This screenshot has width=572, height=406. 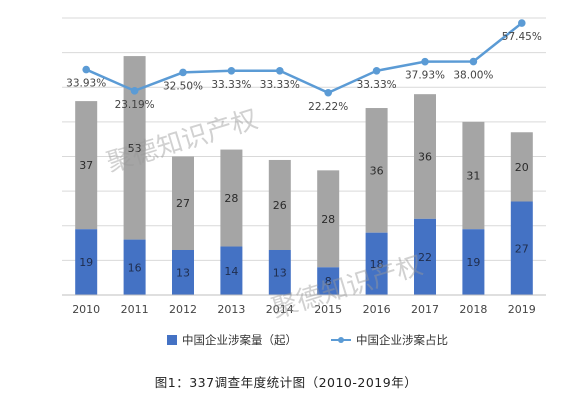 I want to click on bar-segment-other-2016, so click(x=376, y=170).